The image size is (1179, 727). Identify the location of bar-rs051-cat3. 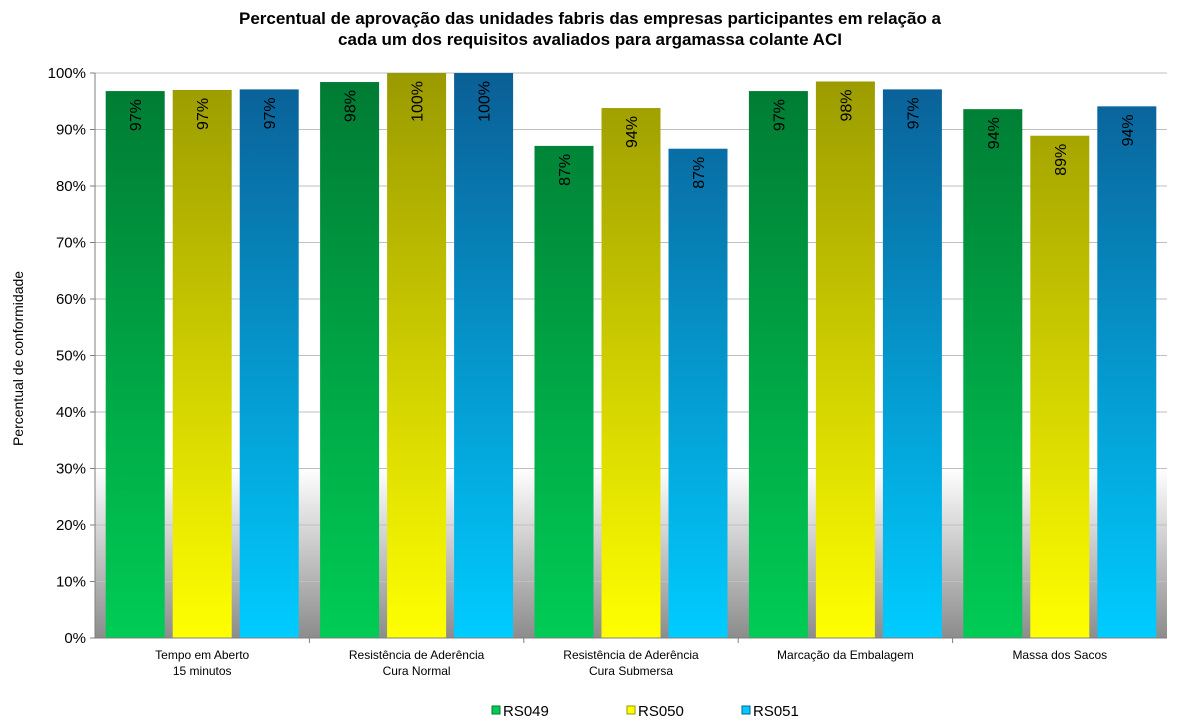
(912, 363).